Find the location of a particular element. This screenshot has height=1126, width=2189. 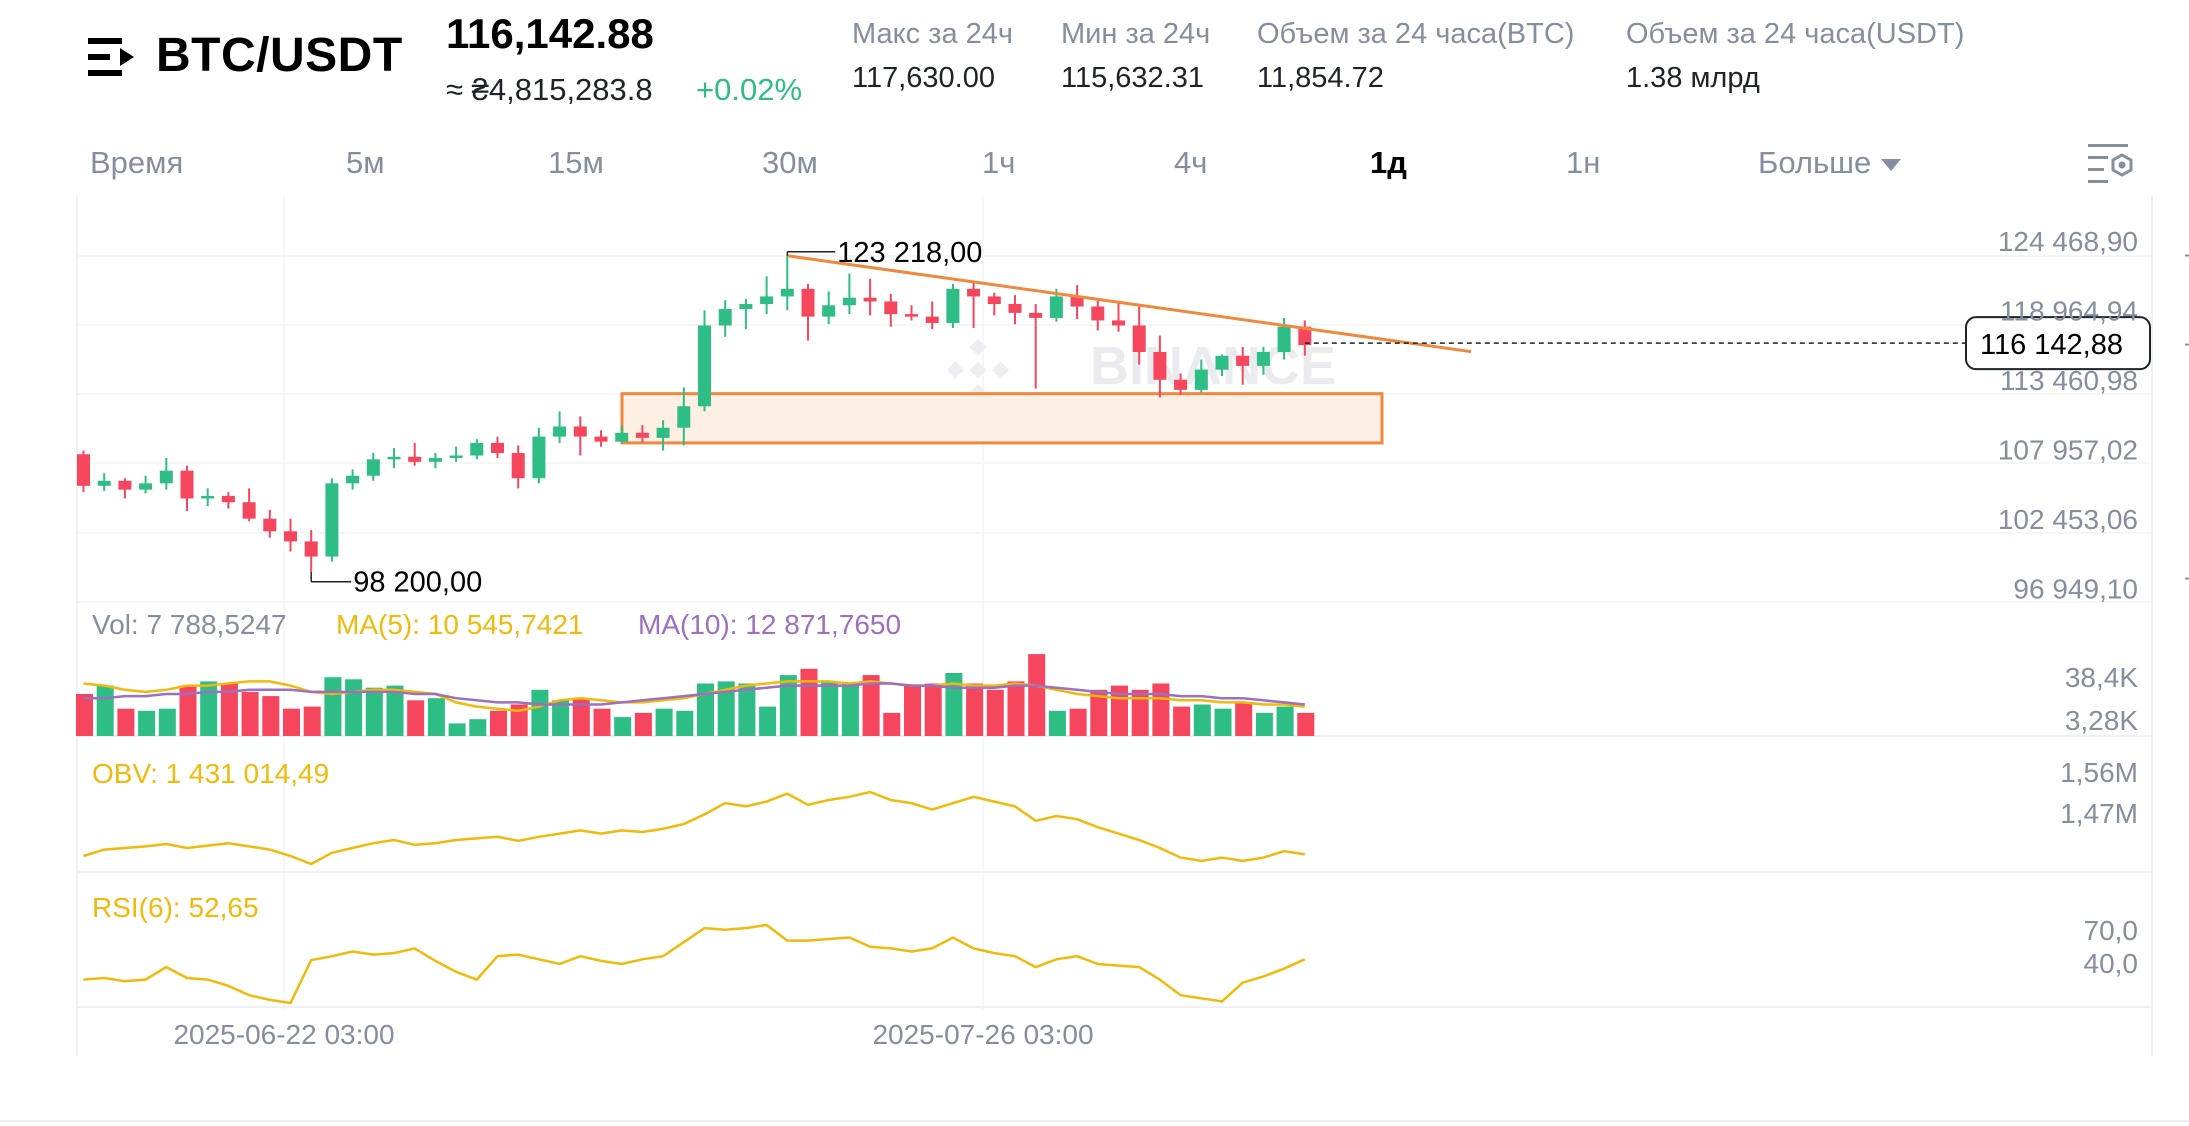

last-price: 116,142.88 is located at coordinates (550, 33).